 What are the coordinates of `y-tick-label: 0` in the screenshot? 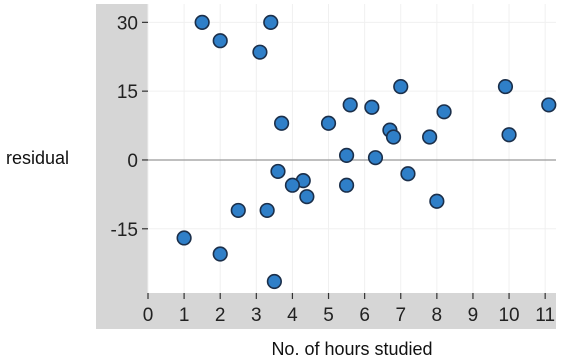 It's located at (132, 161).